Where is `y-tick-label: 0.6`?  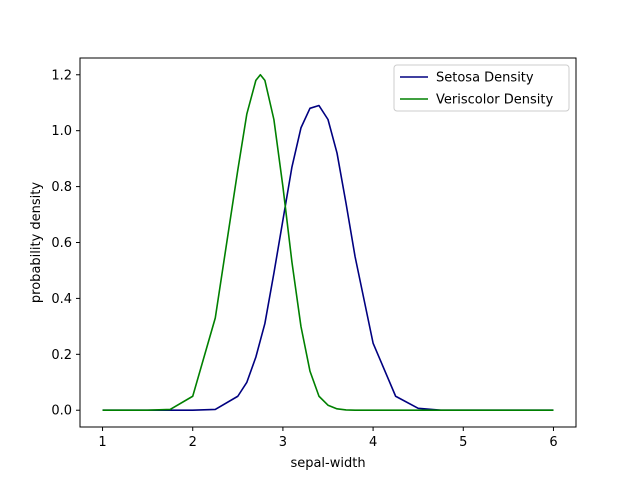
y-tick-label: 0.6 is located at coordinates (61, 243).